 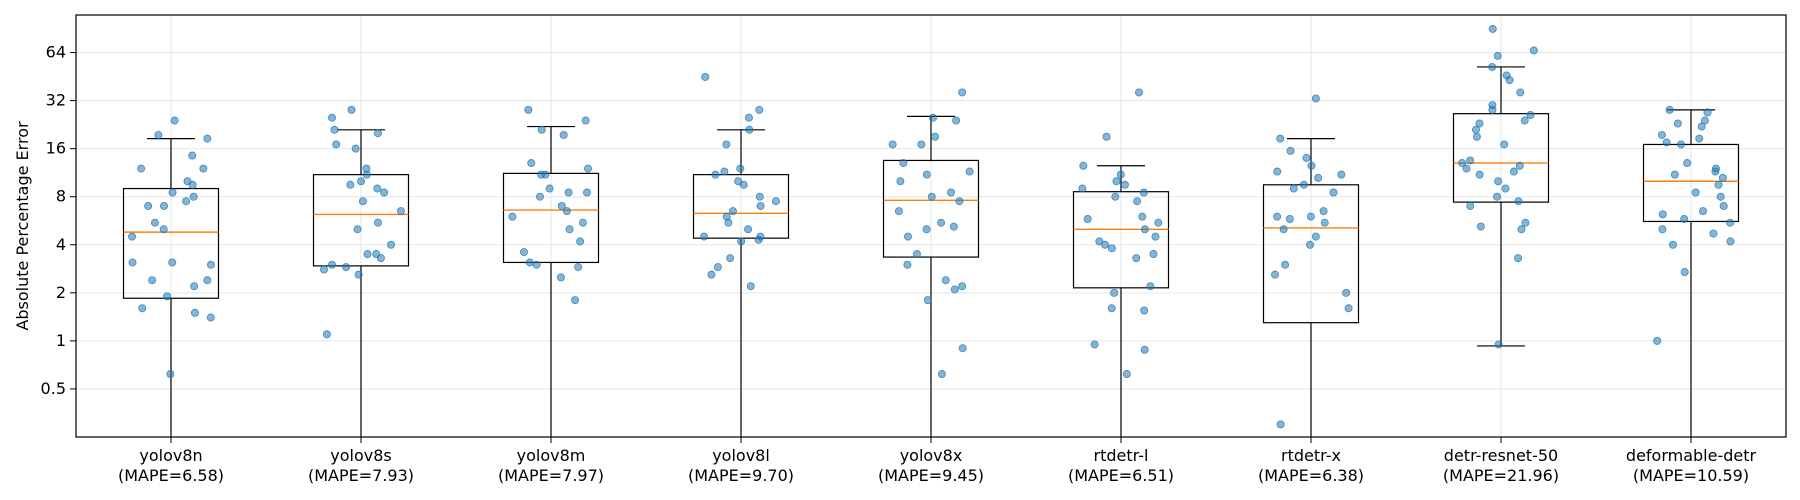 What do you see at coordinates (61, 292) in the screenshot?
I see `y-tick-label: 2` at bounding box center [61, 292].